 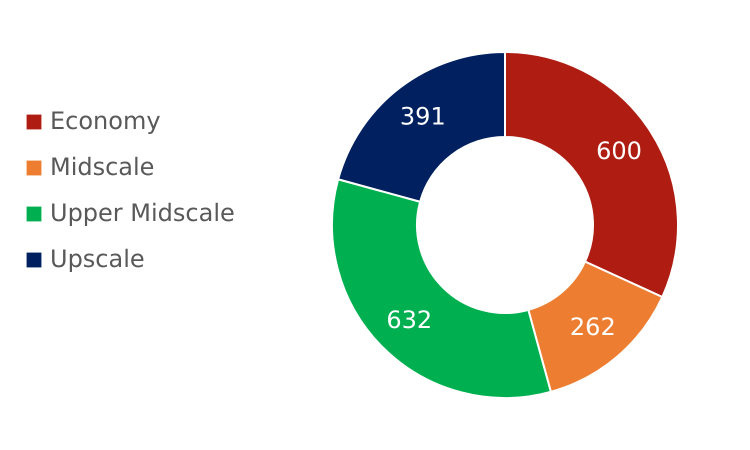 What do you see at coordinates (105, 121) in the screenshot?
I see `legend-label: Economy` at bounding box center [105, 121].